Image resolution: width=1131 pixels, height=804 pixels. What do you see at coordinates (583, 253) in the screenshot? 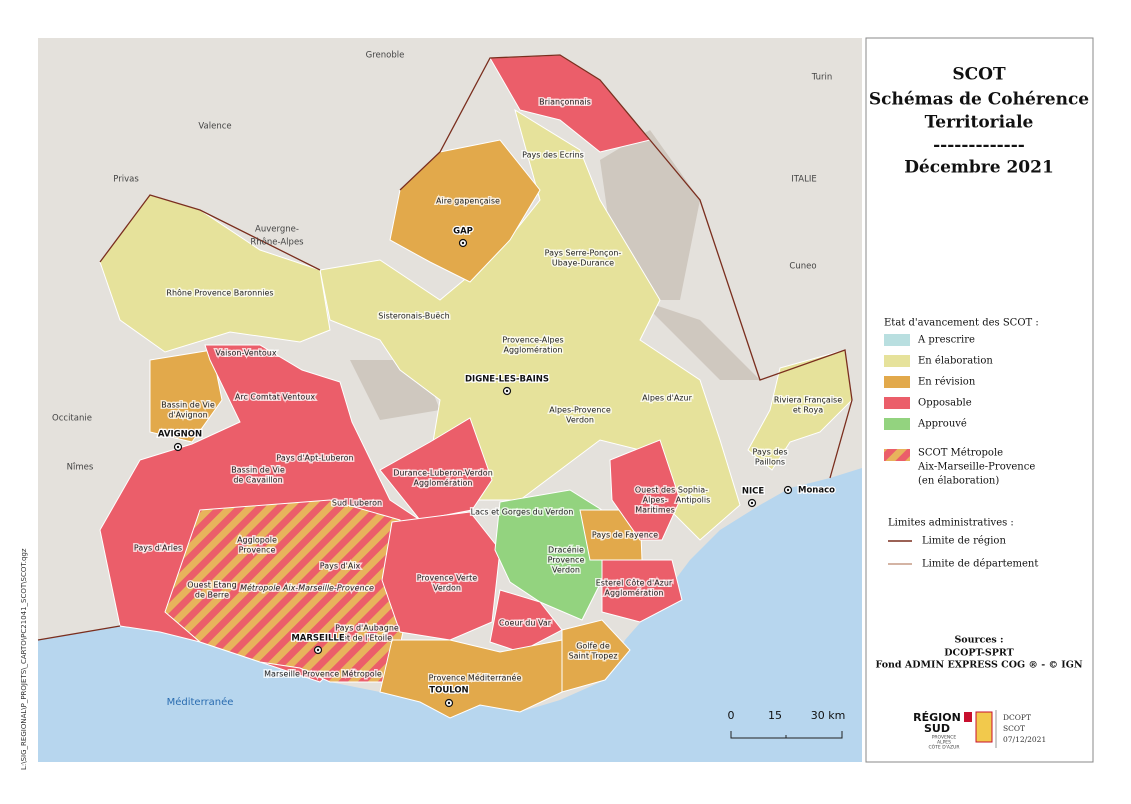
I see `scot-label: Pays Serre-Ponçon-` at bounding box center [583, 253].